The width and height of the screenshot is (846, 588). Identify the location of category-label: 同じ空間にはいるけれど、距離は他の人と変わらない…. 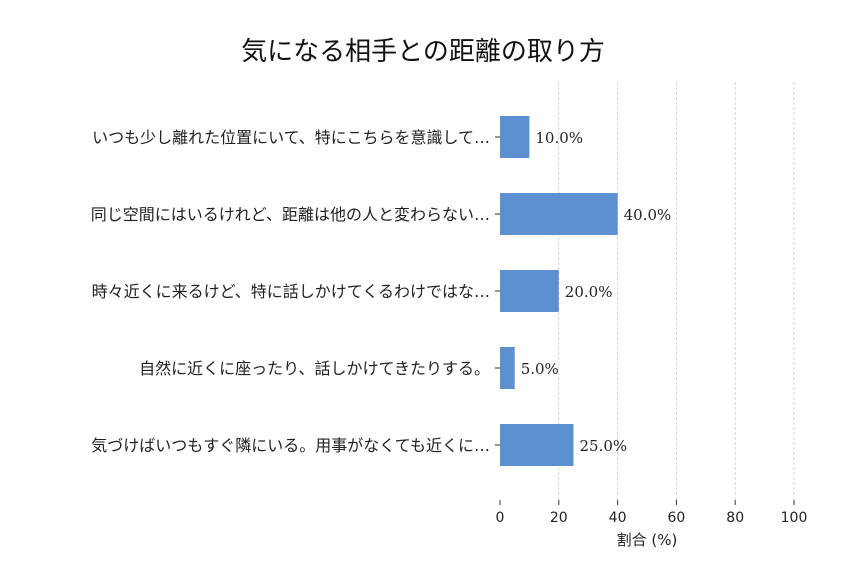
(290, 214).